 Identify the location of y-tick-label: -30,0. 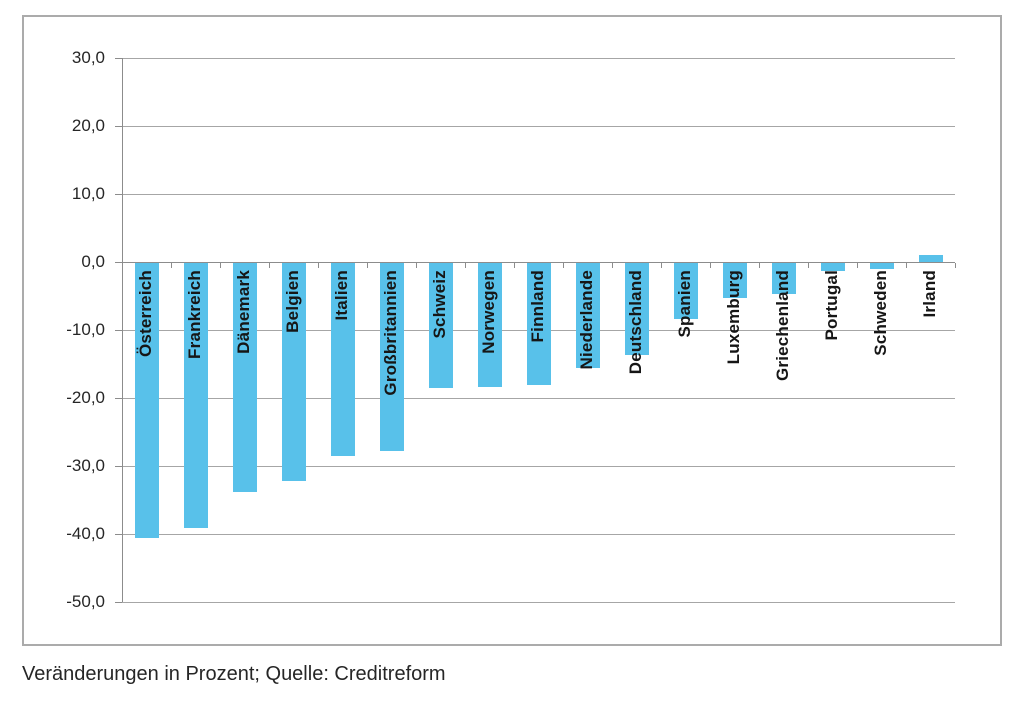
(85, 465).